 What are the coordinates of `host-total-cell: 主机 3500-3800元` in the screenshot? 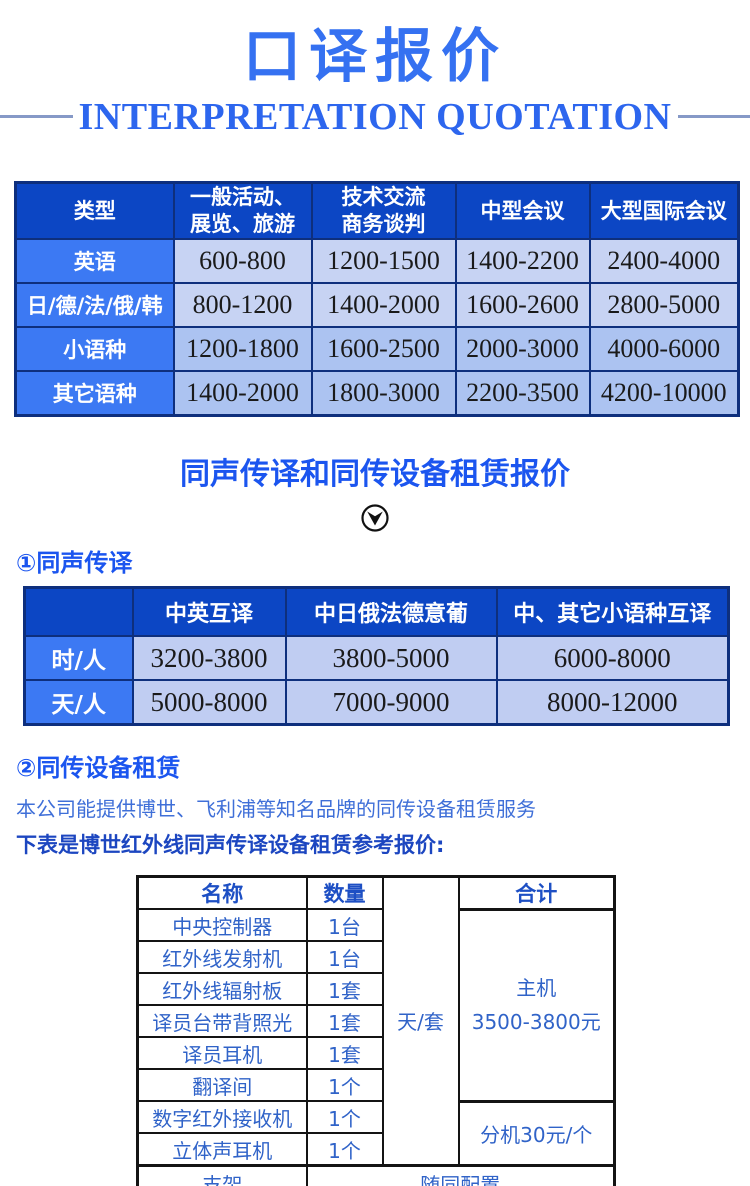 It's located at (536, 1005).